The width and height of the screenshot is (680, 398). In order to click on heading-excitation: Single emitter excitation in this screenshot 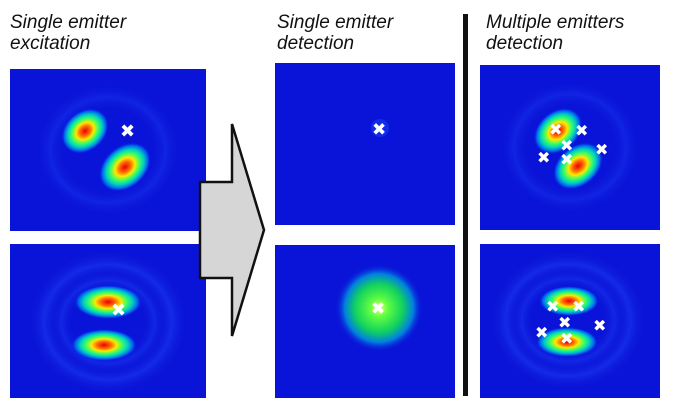, I will do `click(105, 33)`.